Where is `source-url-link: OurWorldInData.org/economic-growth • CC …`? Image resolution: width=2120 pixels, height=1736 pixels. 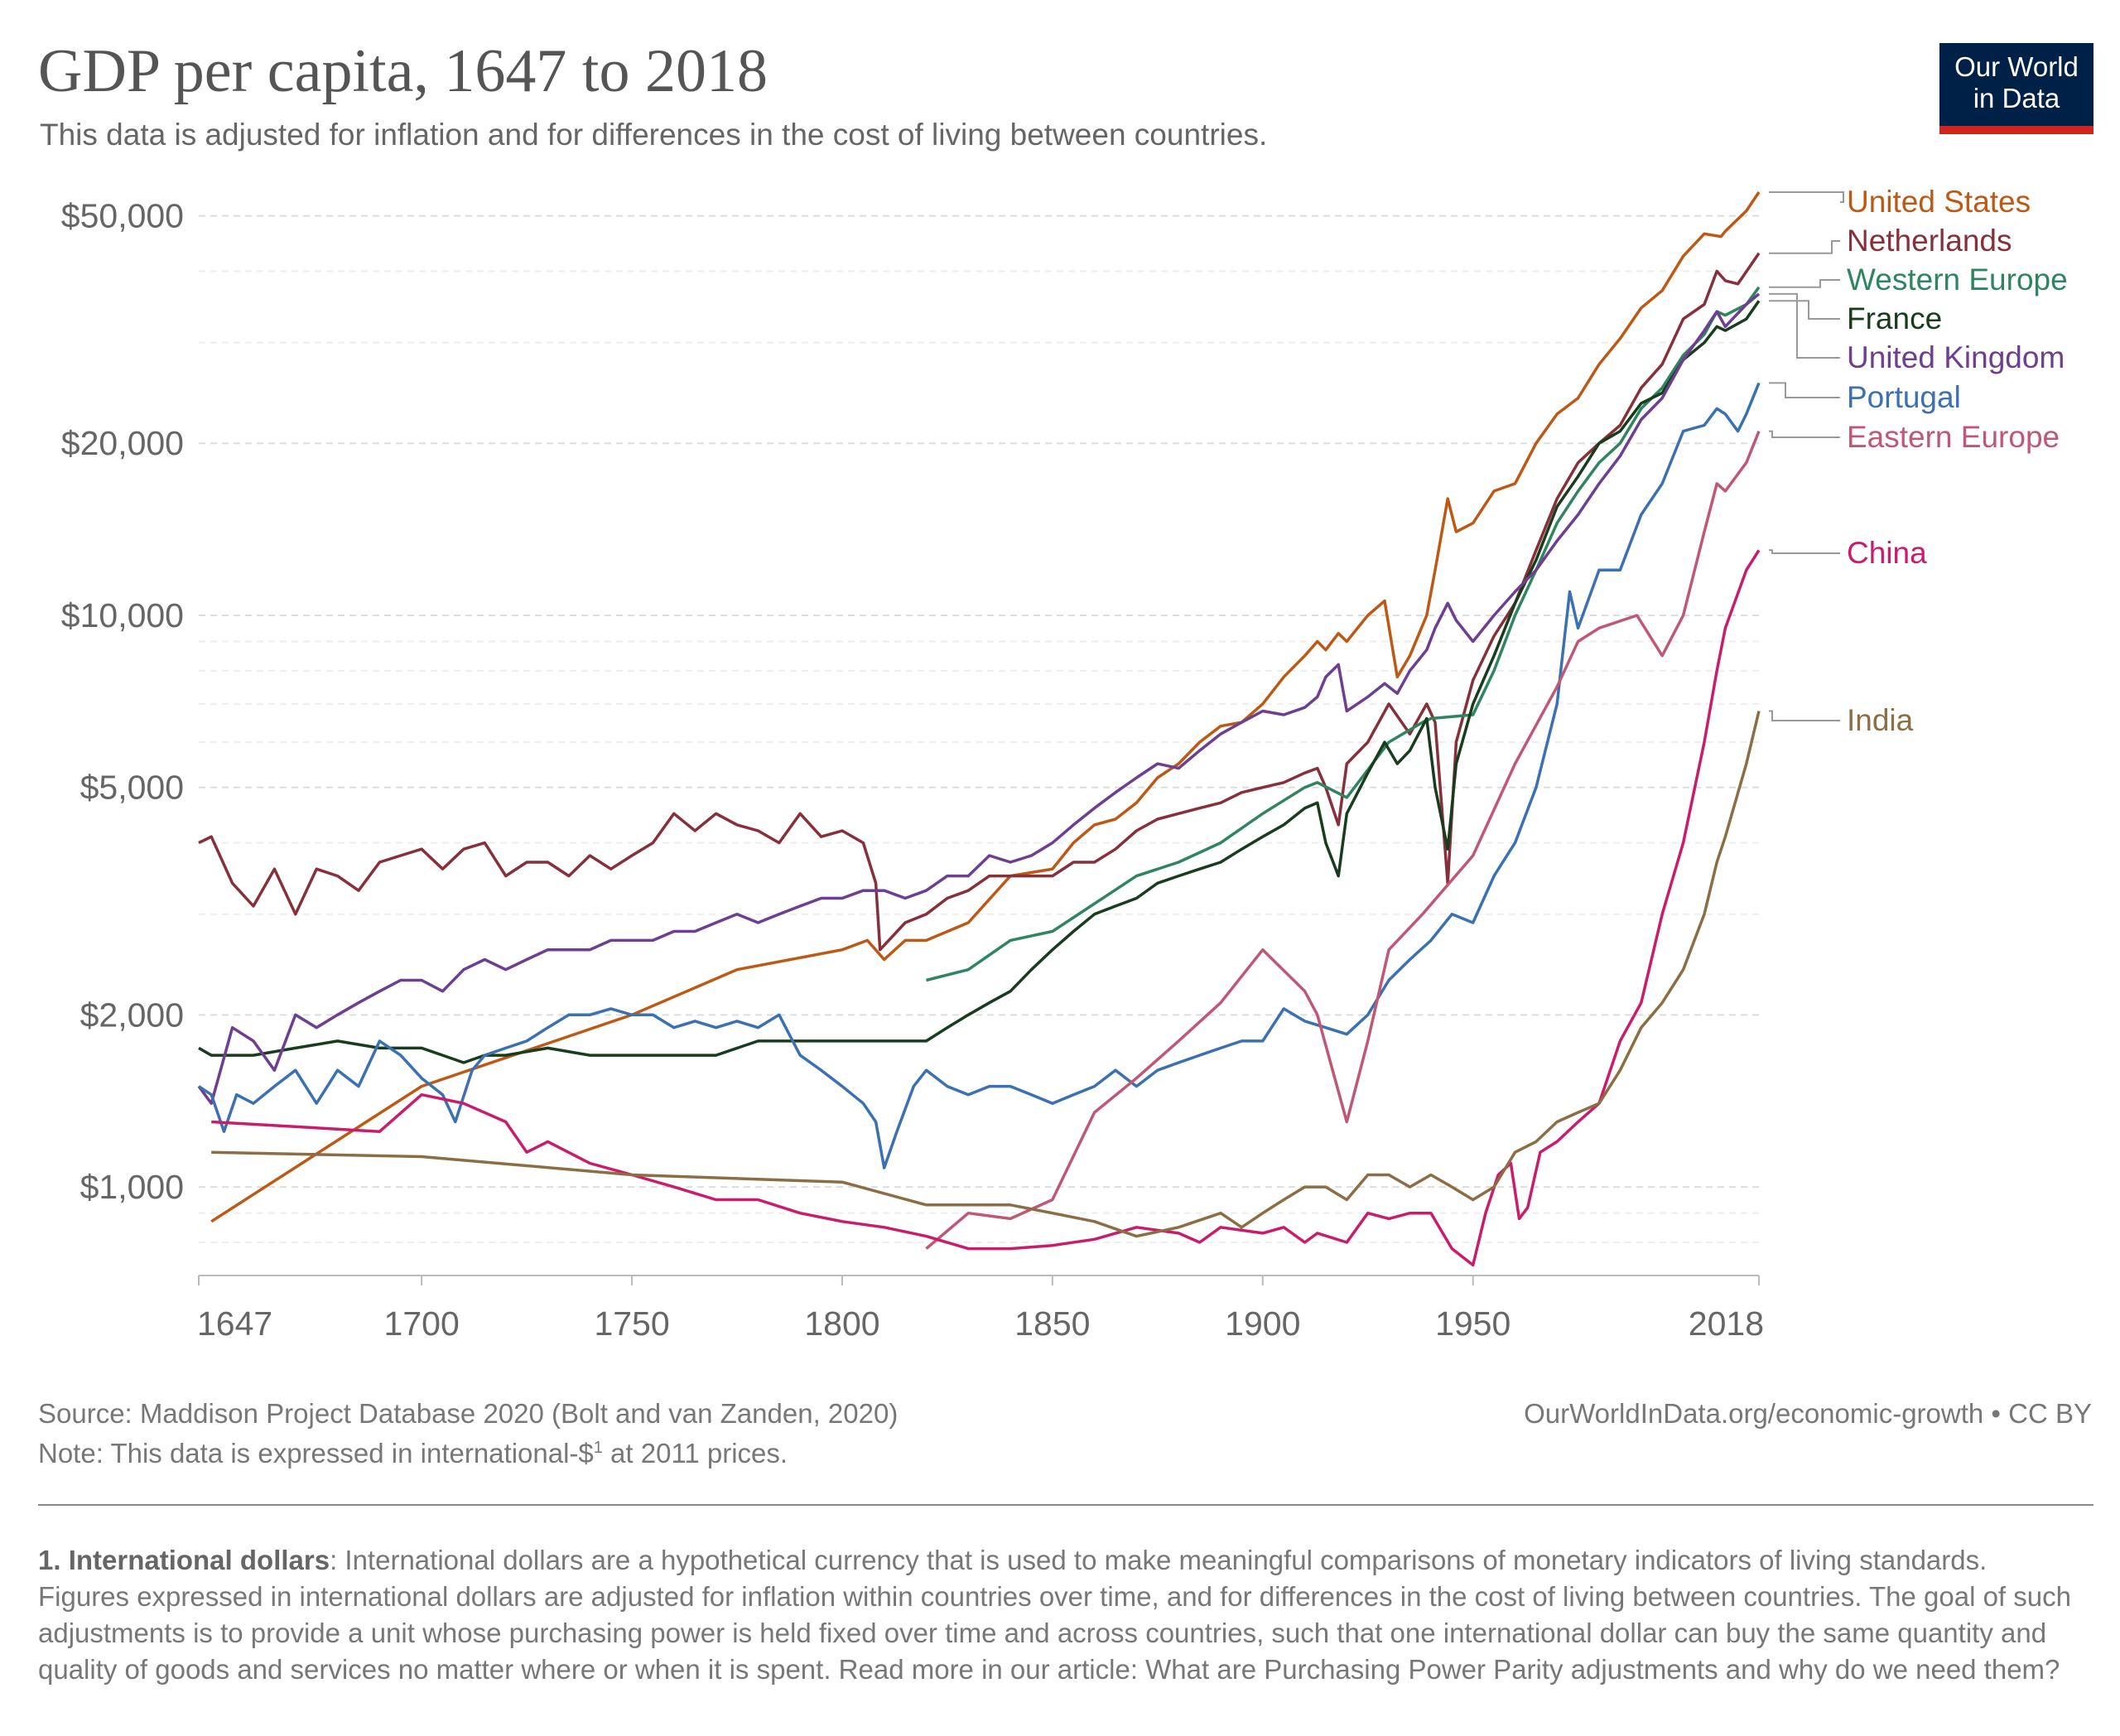
source-url-link: OurWorldInData.org/economic-growth • CC … is located at coordinates (1808, 1414).